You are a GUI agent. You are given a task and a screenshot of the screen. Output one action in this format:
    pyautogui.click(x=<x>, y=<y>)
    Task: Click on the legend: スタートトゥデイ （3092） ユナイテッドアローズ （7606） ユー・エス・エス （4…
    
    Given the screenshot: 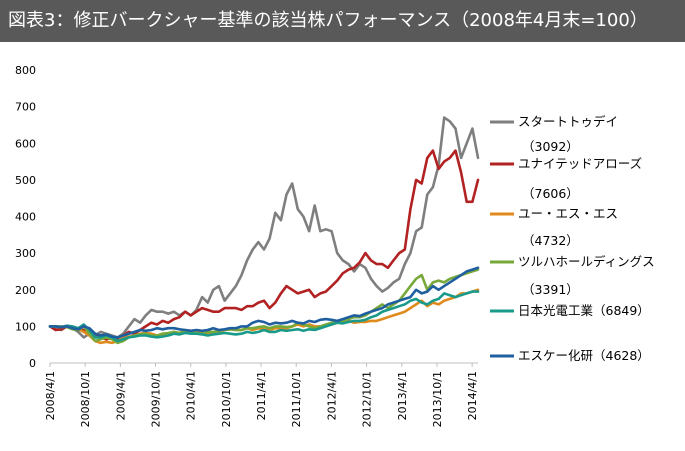 What is the action you would take?
    pyautogui.click(x=572, y=238)
    